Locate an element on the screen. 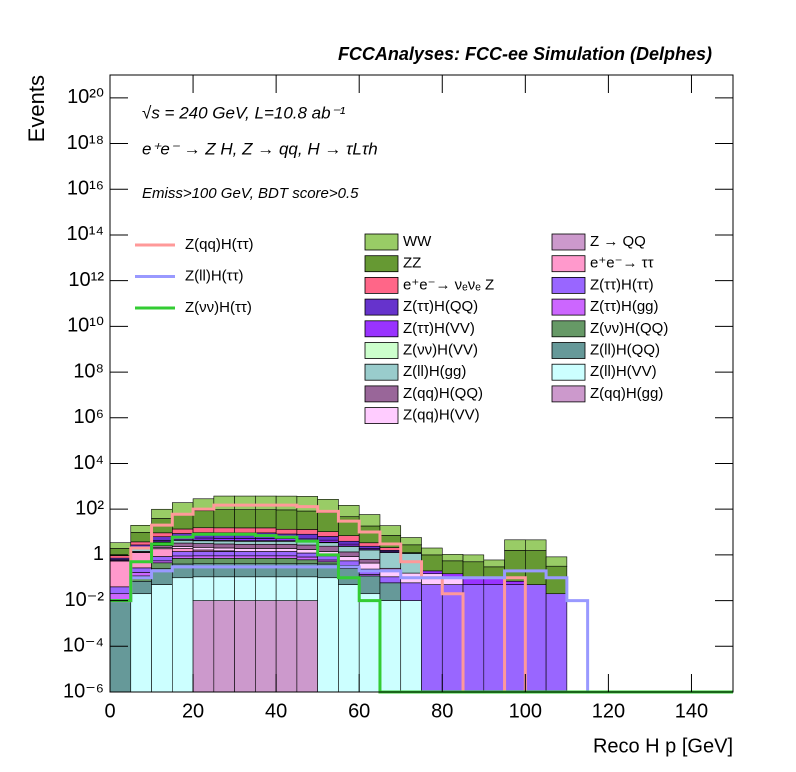  y-tick-label: 10¹⁶ is located at coordinates (85, 189).